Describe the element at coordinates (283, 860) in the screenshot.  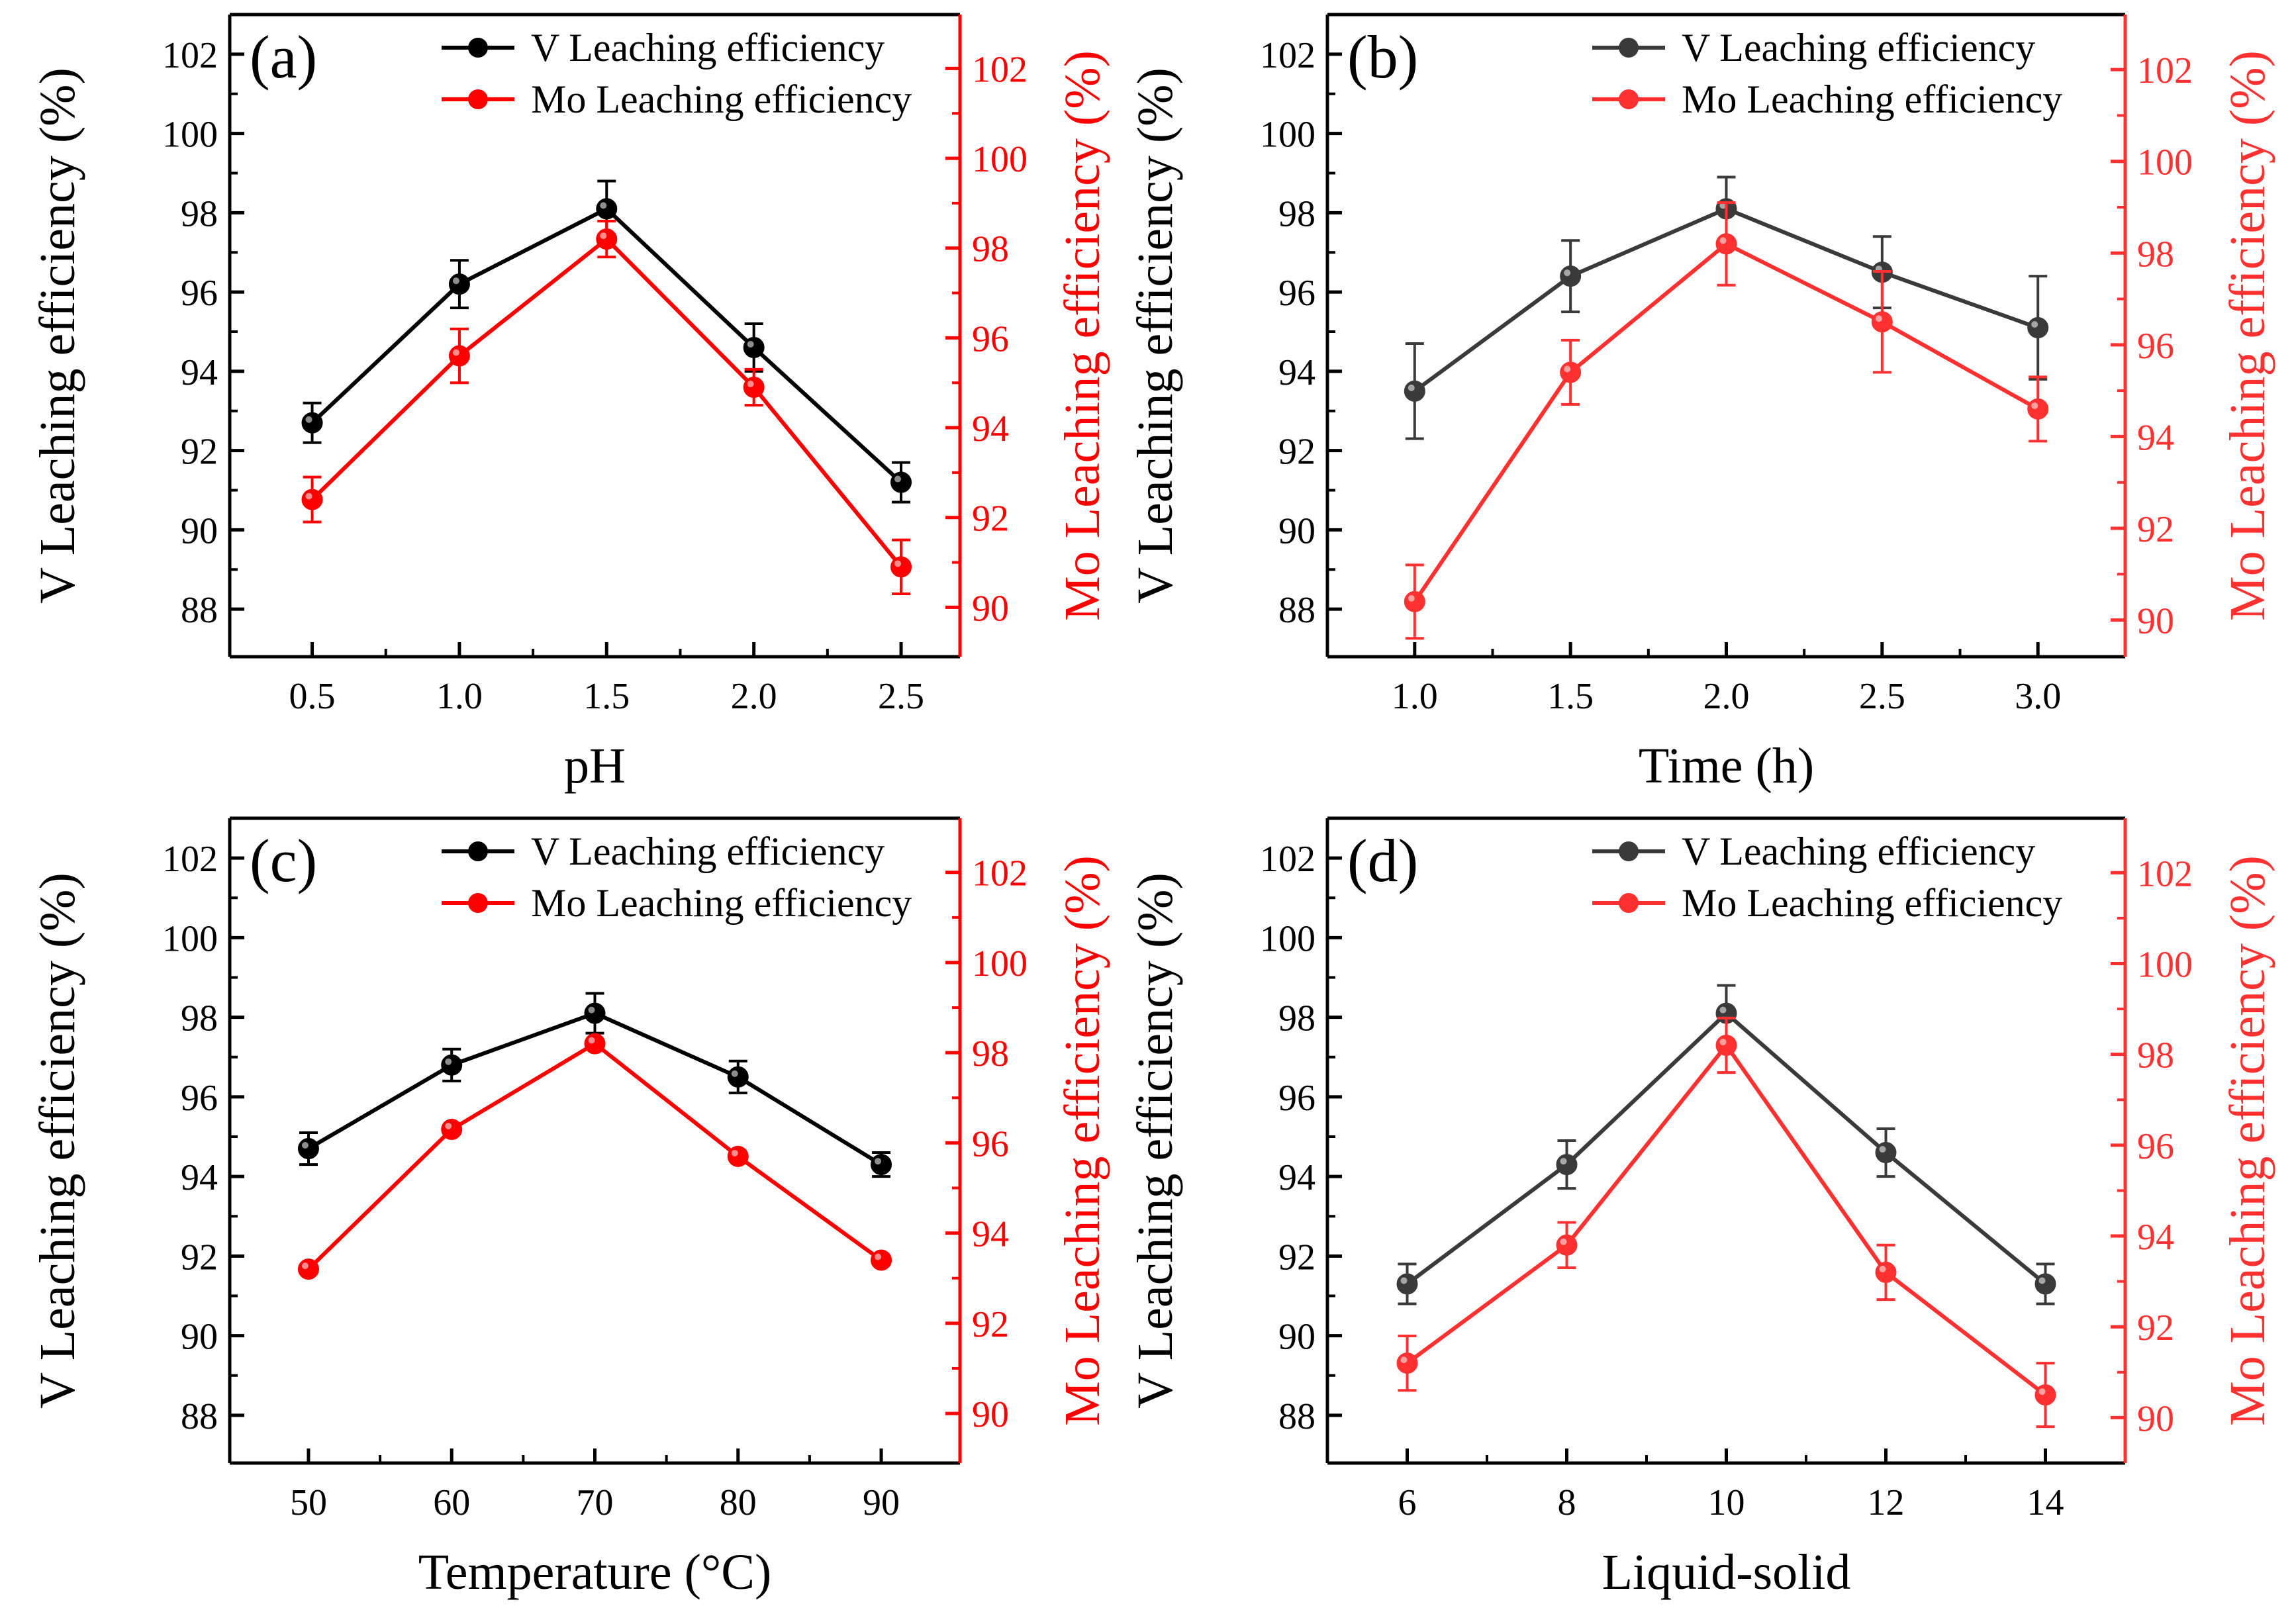
I see `panel-label: (c)` at that location.